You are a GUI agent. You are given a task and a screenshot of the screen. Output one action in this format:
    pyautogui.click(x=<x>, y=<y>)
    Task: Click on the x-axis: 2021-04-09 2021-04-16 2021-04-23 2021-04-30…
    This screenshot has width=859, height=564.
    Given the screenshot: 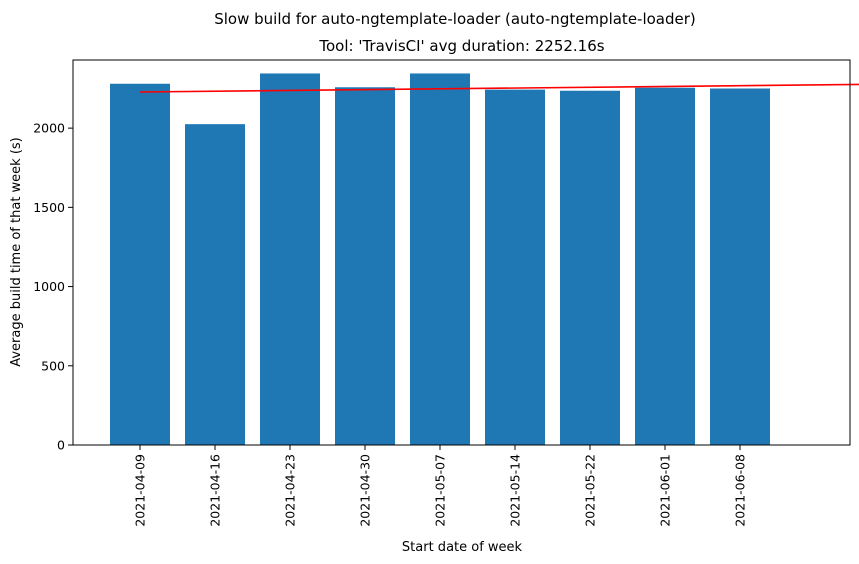 What is the action you would take?
    pyautogui.click(x=440, y=486)
    